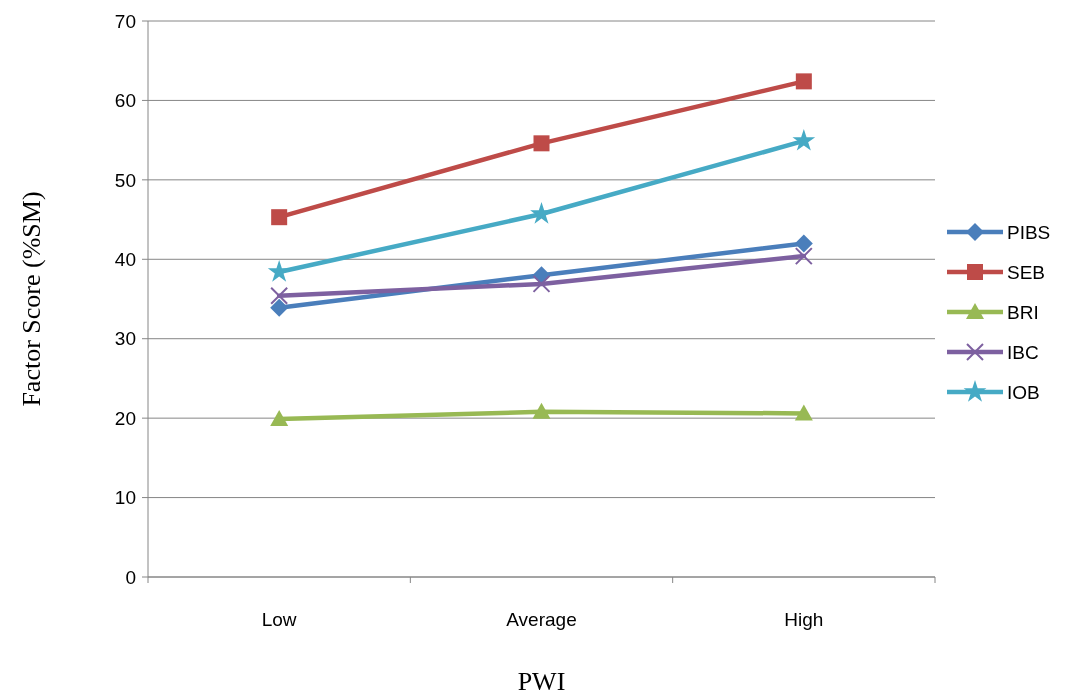 This screenshot has width=1090, height=696. I want to click on y-axis-title: Factor Score (%SM), so click(31, 299).